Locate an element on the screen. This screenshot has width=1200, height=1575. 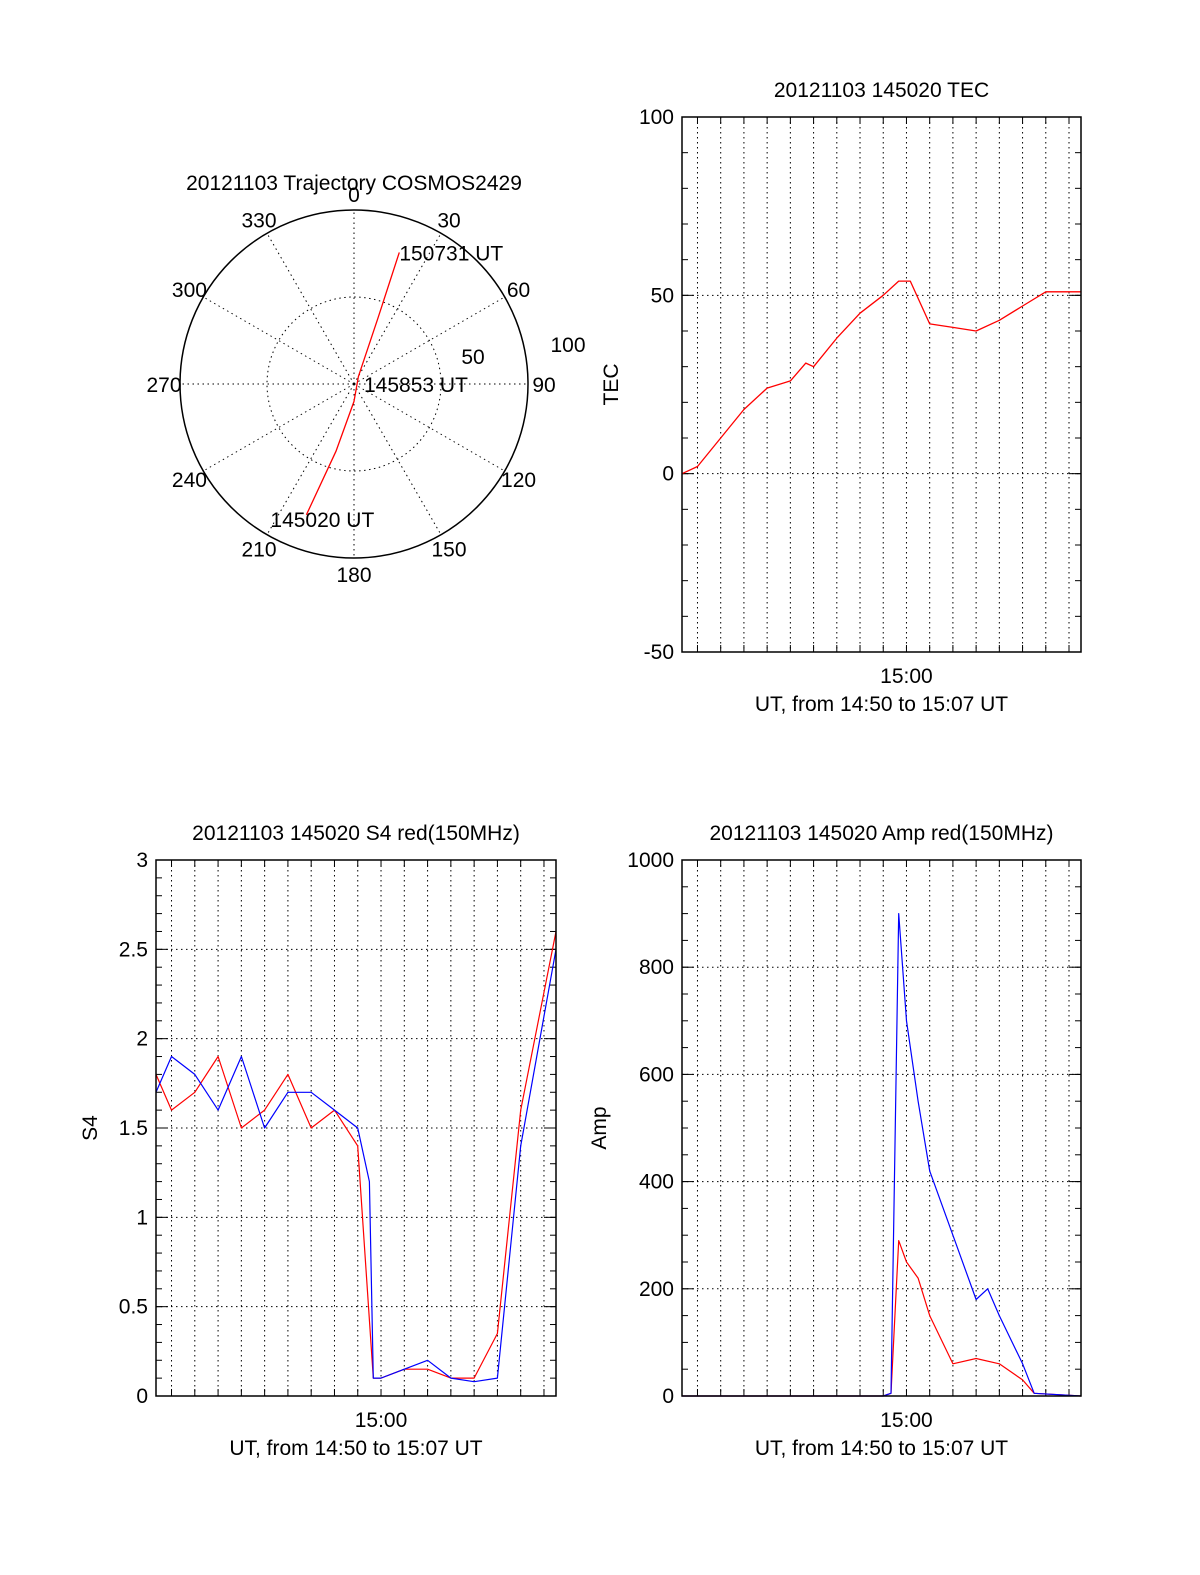
trajectory-annotation: 150731 UT is located at coordinates (451, 253).